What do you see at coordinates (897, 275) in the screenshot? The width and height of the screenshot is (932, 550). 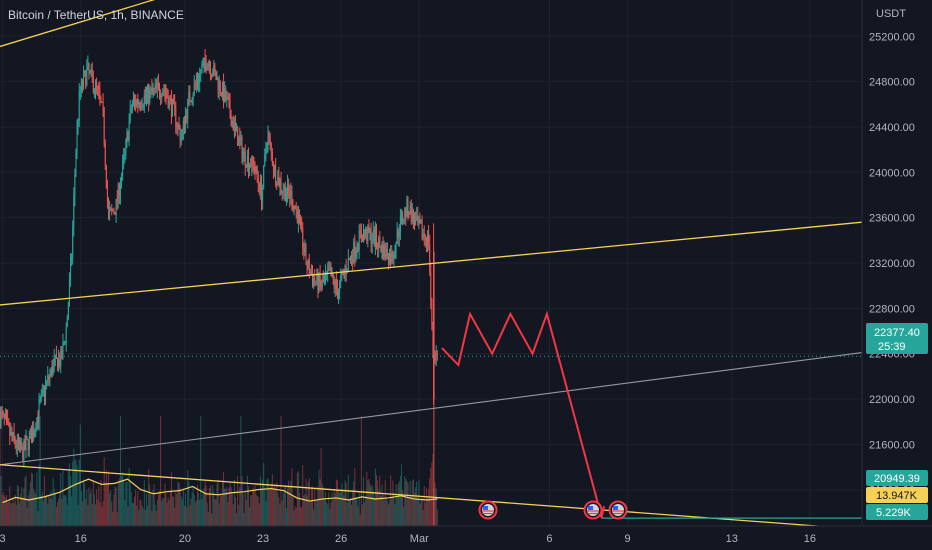 I see `price-axis` at bounding box center [897, 275].